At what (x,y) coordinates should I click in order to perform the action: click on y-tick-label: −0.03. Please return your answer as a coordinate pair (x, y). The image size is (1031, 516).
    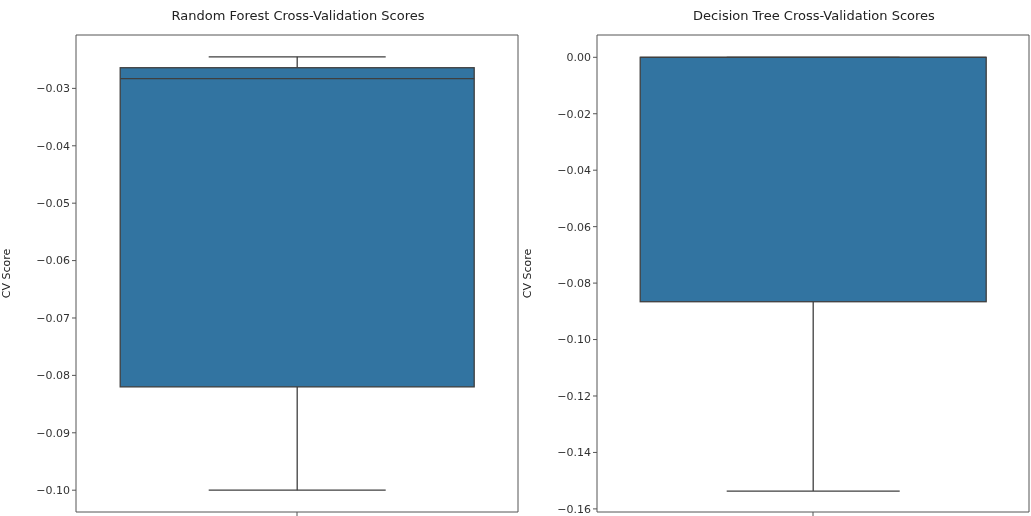
    Looking at the image, I should click on (53, 89).